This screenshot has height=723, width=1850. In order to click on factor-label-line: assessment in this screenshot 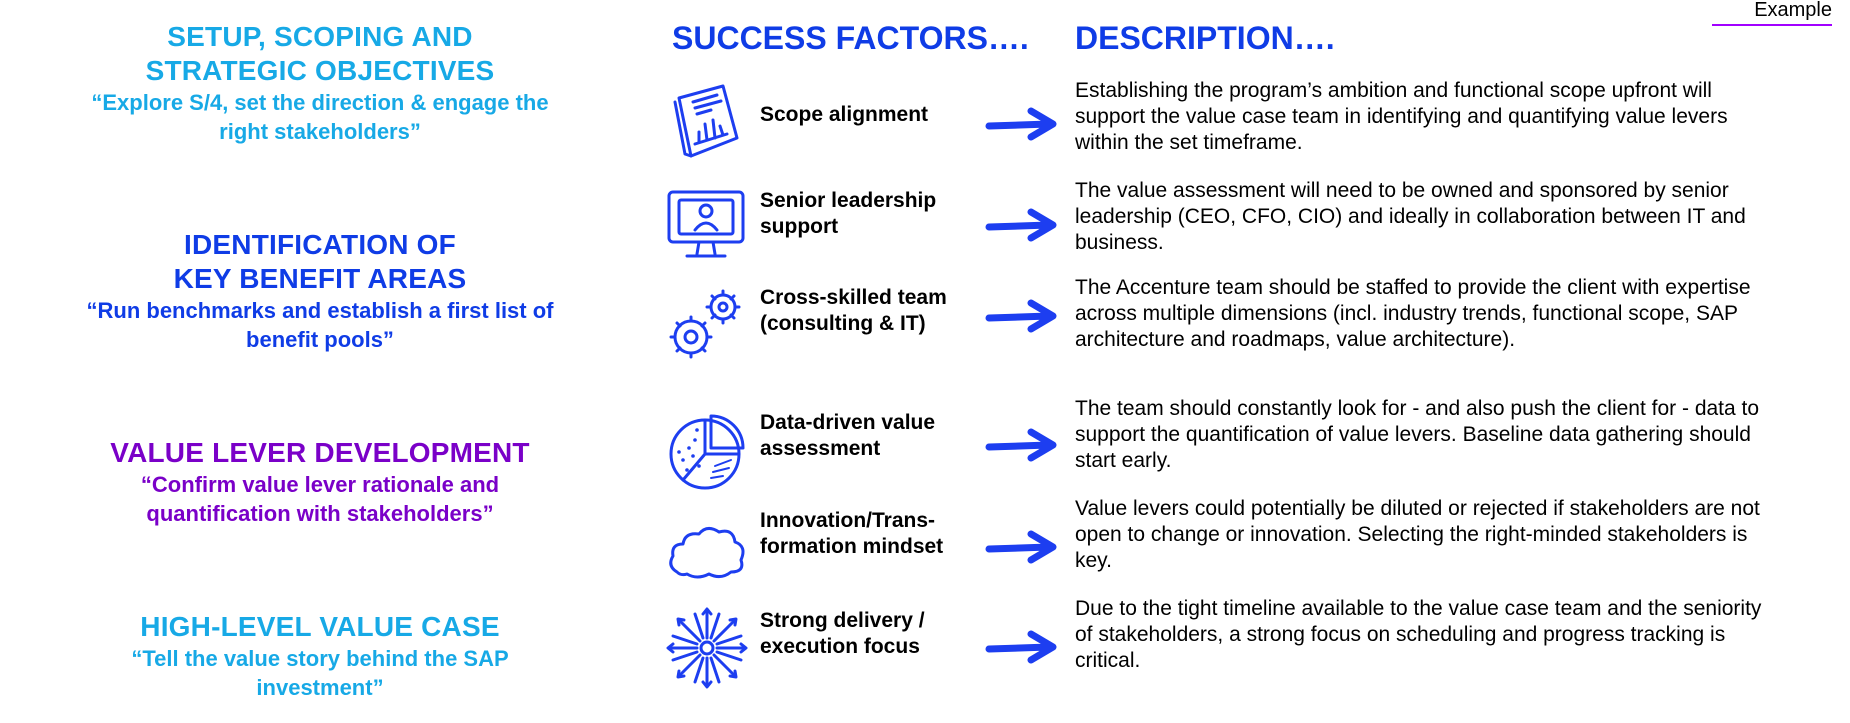, I will do `click(820, 448)`.